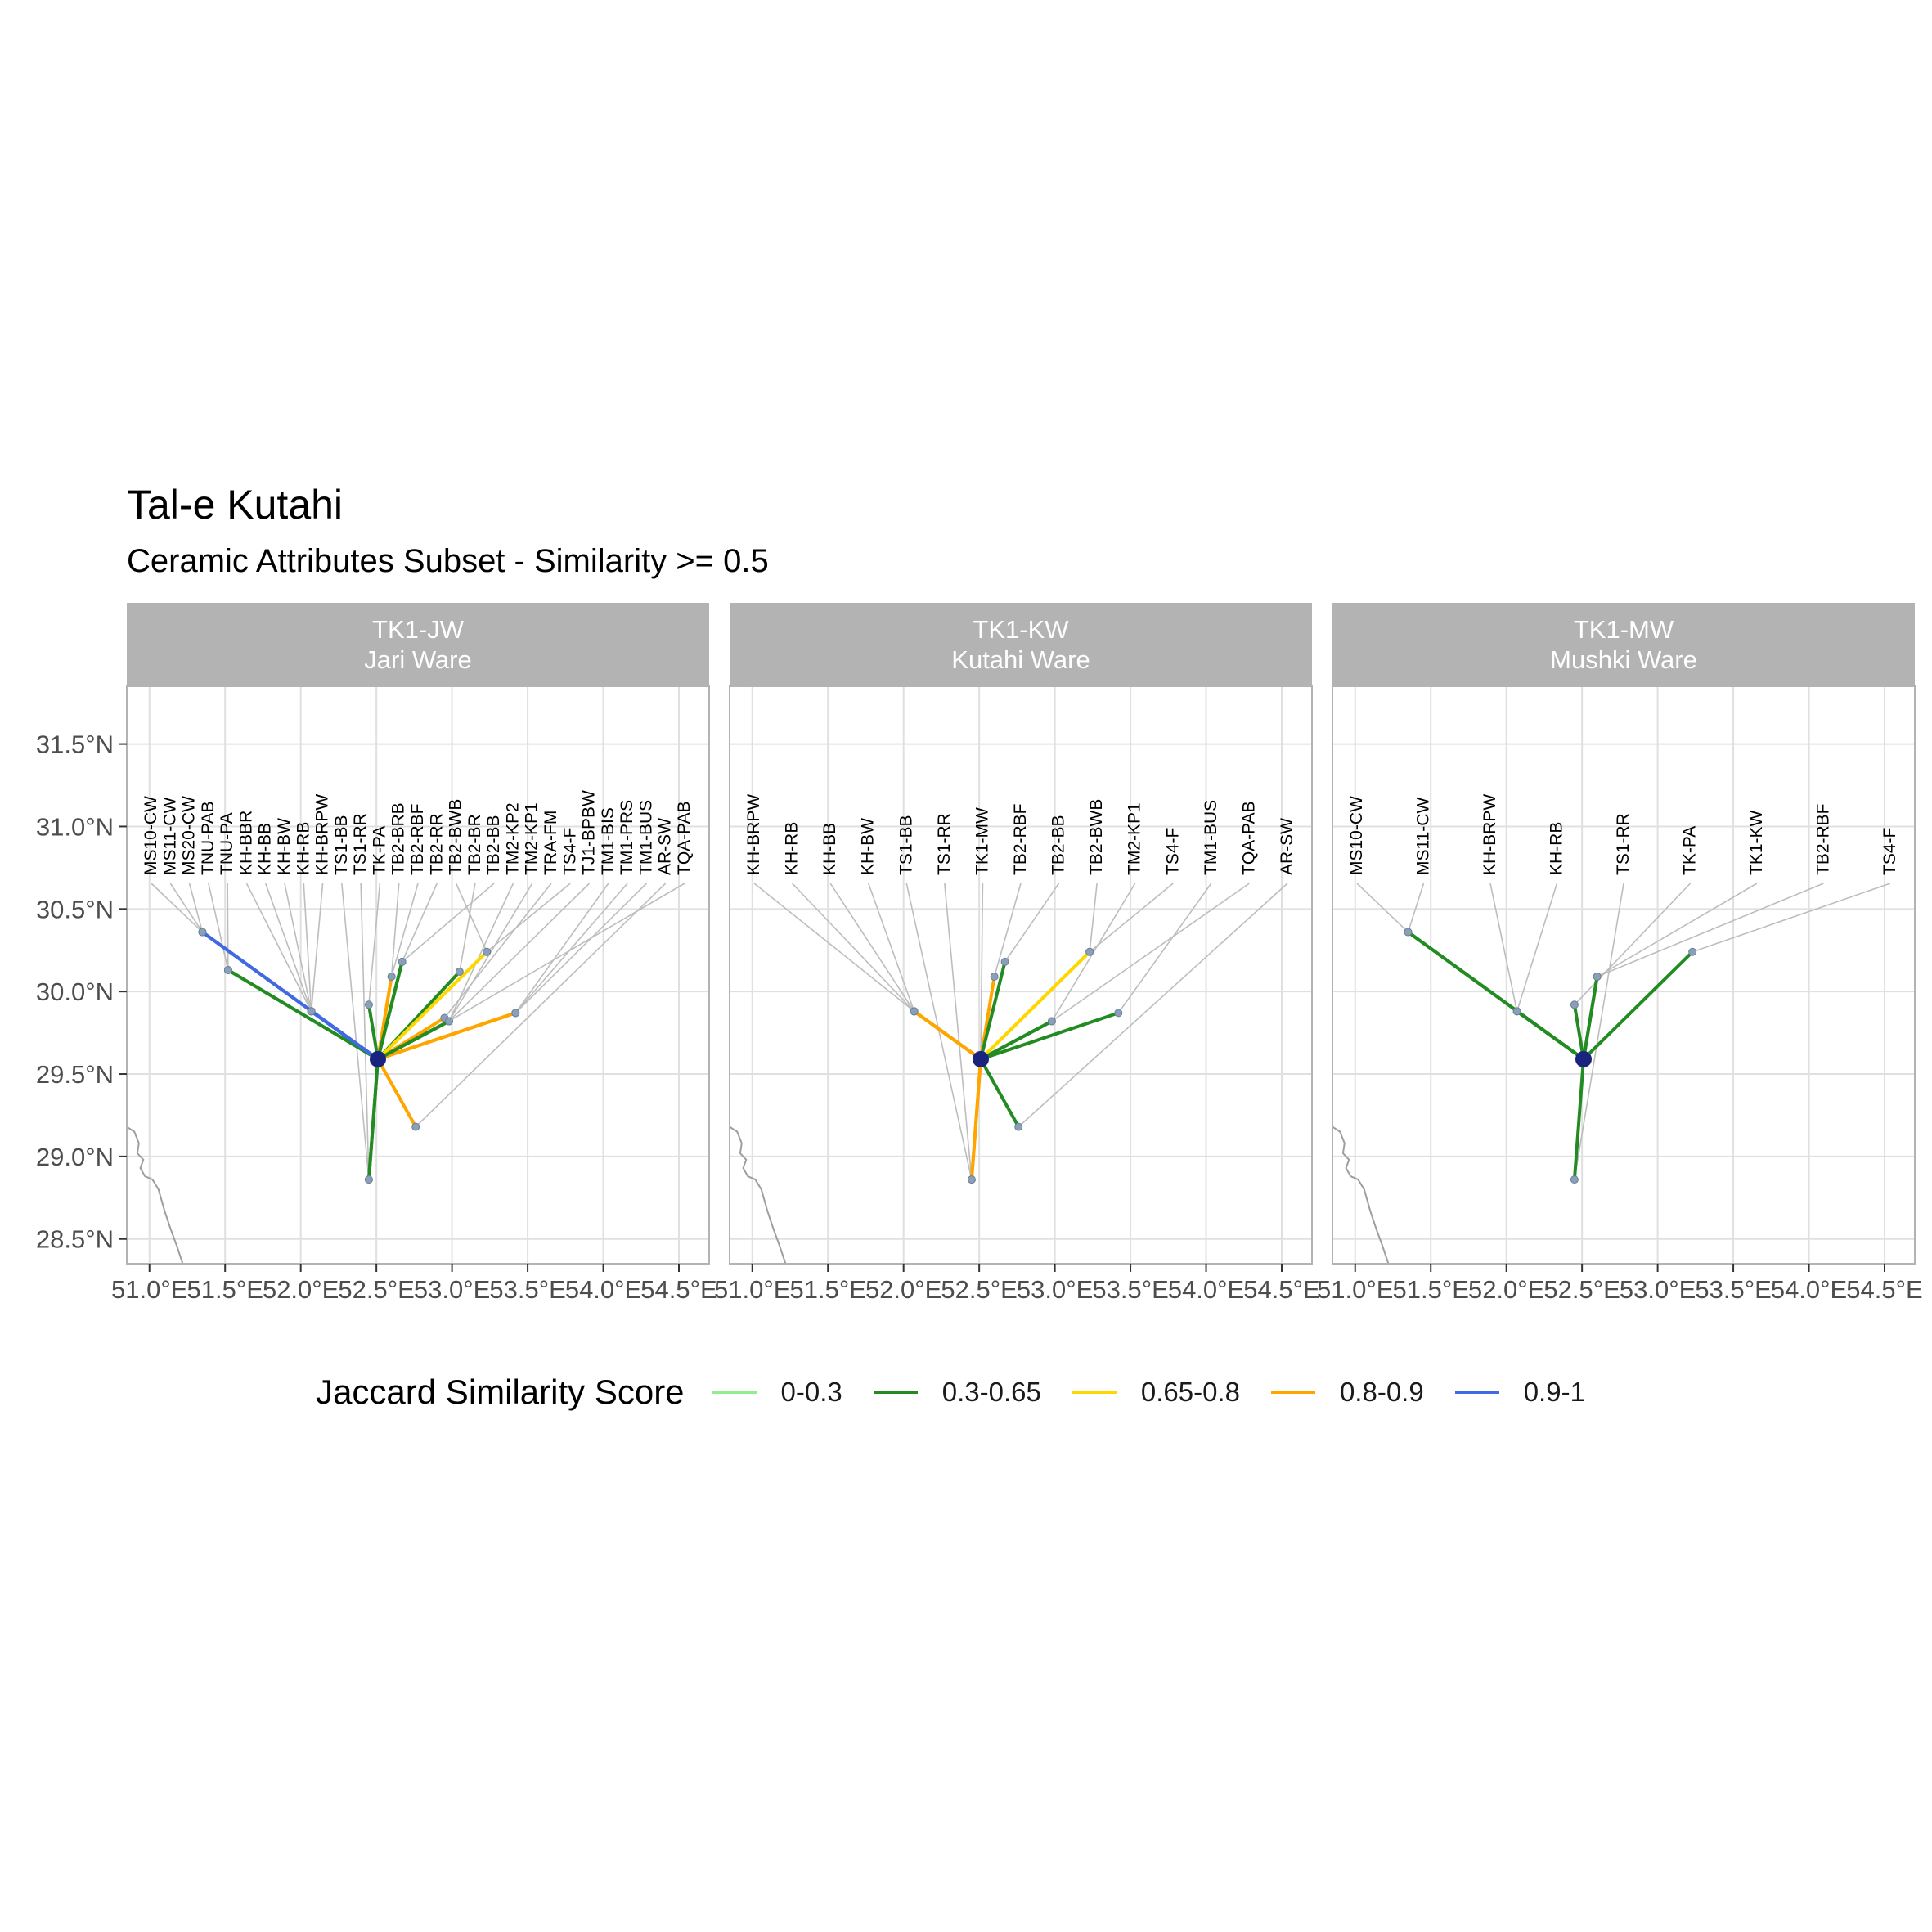 The image size is (1932, 1932). What do you see at coordinates (500, 1392) in the screenshot?
I see `legend-title: Jaccard Similarity Score` at bounding box center [500, 1392].